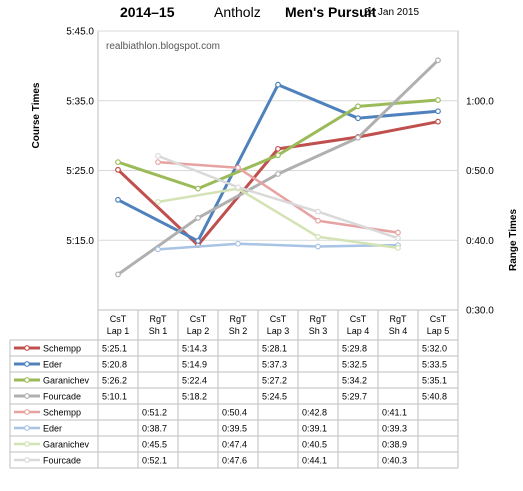 Image resolution: width=523 pixels, height=491 pixels. Describe the element at coordinates (354, 397) in the screenshot. I see `data-label: 5:29.7` at that location.